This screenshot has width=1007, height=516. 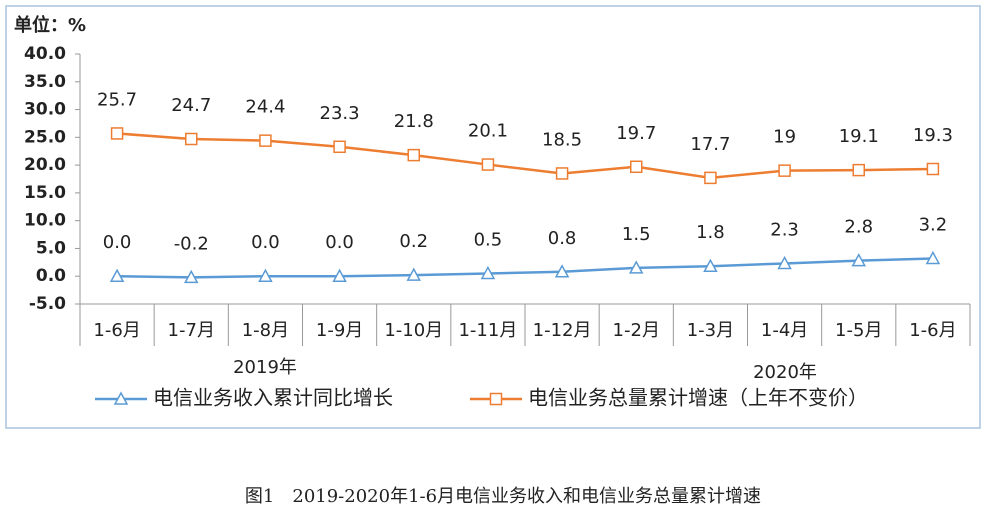 I want to click on data-label: 1.8, so click(x=710, y=232).